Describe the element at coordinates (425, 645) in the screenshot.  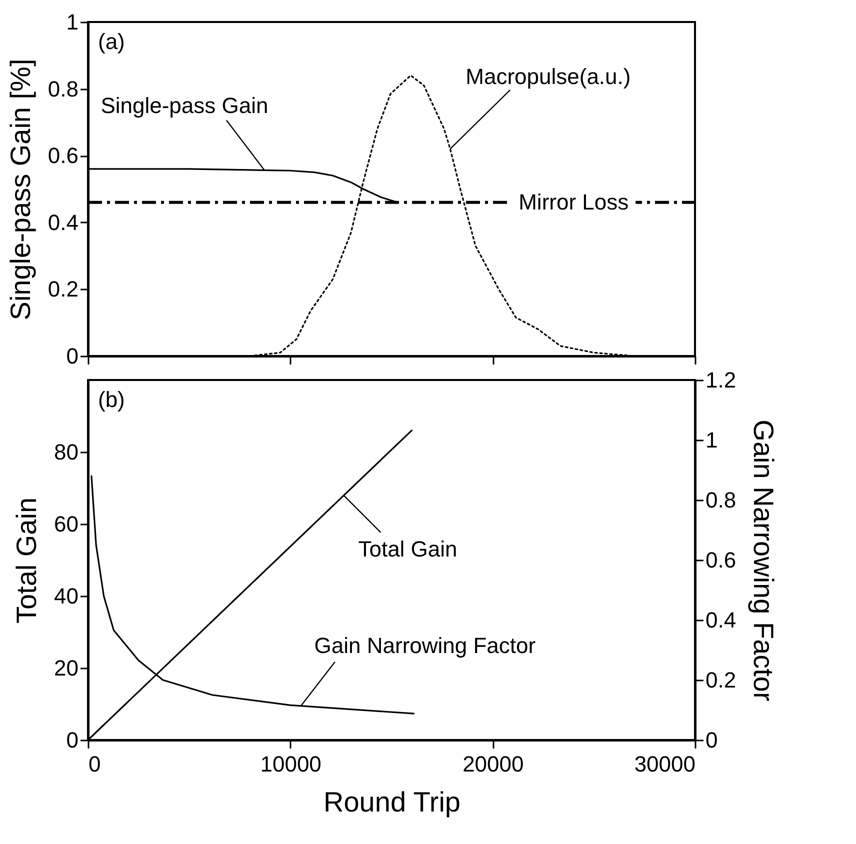
I see `text: Gain Narrowing Factor` at that location.